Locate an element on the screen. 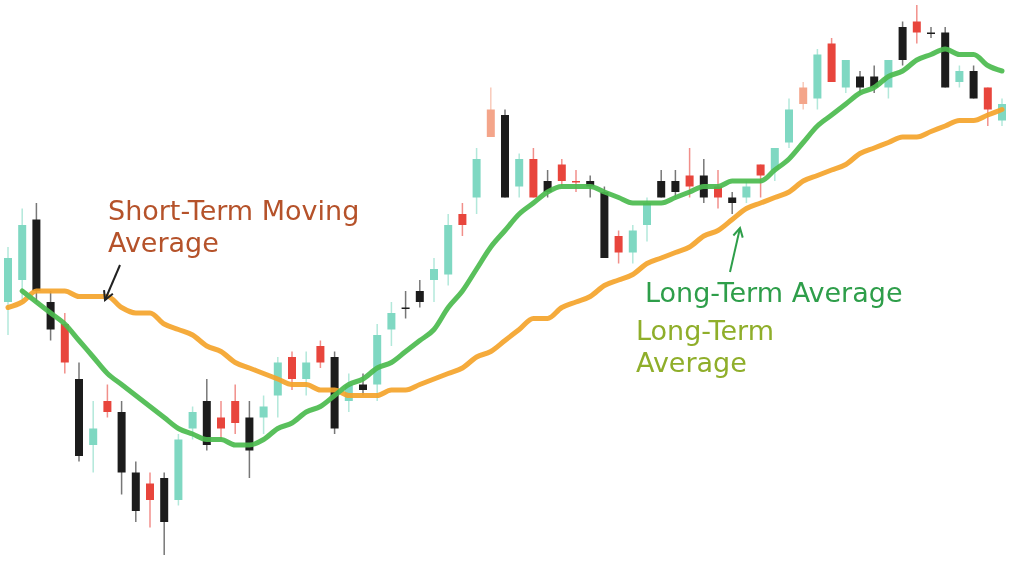 This screenshot has height=562, width=1024. annotation: Short-Term Moving Average is located at coordinates (234, 227).